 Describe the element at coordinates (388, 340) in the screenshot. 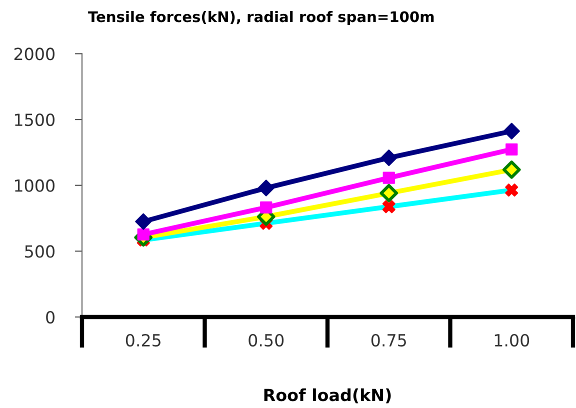

I see `x-tick-label: 0.75` at that location.